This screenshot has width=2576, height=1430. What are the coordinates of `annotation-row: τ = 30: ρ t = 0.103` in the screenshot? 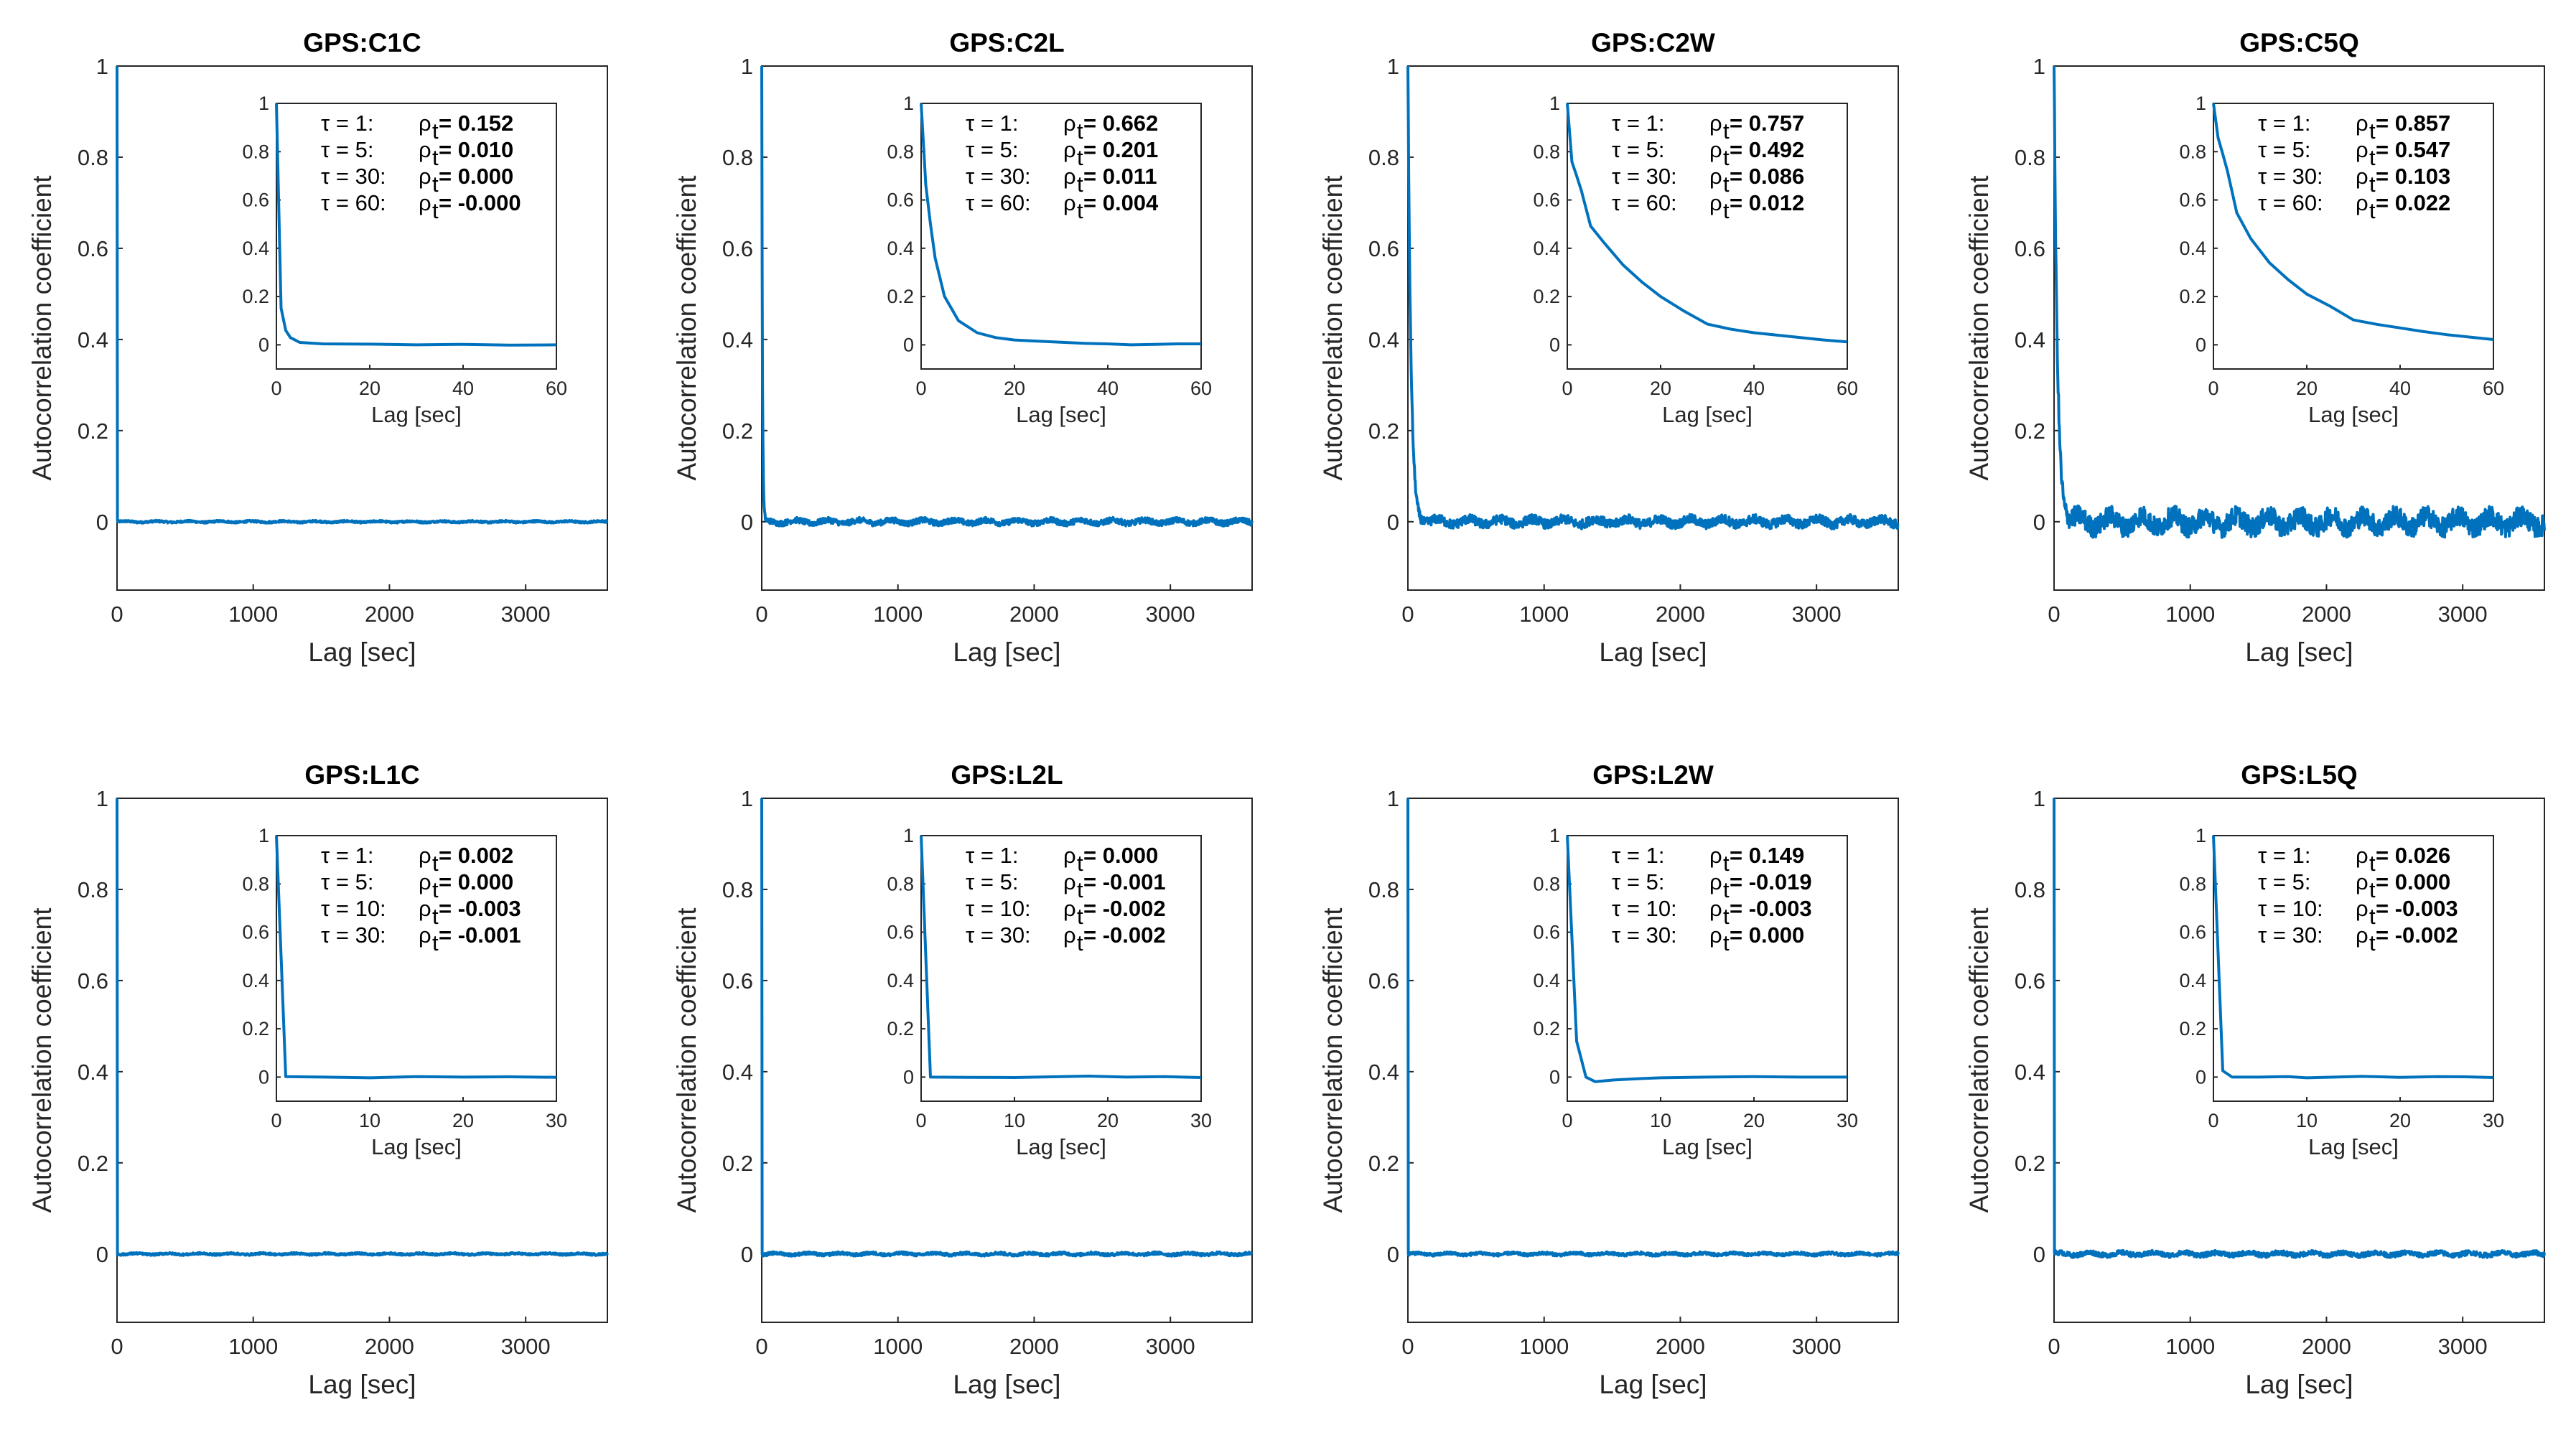 It's located at (2354, 181).